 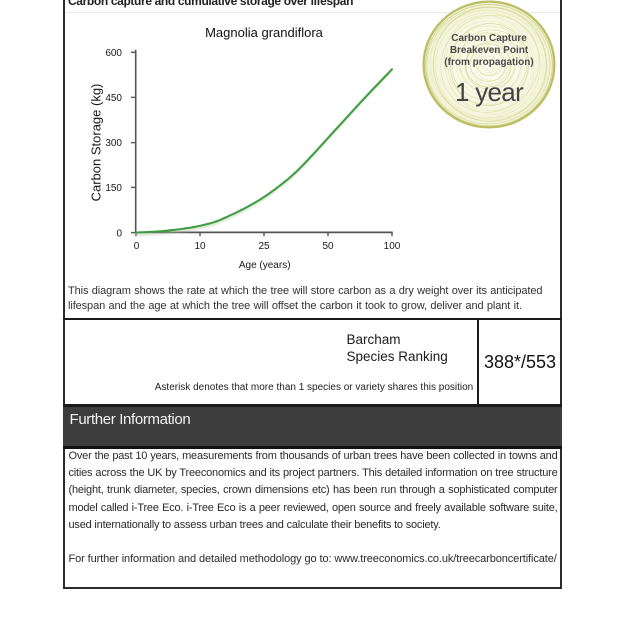 I want to click on svg-text: 600, so click(x=113, y=53).